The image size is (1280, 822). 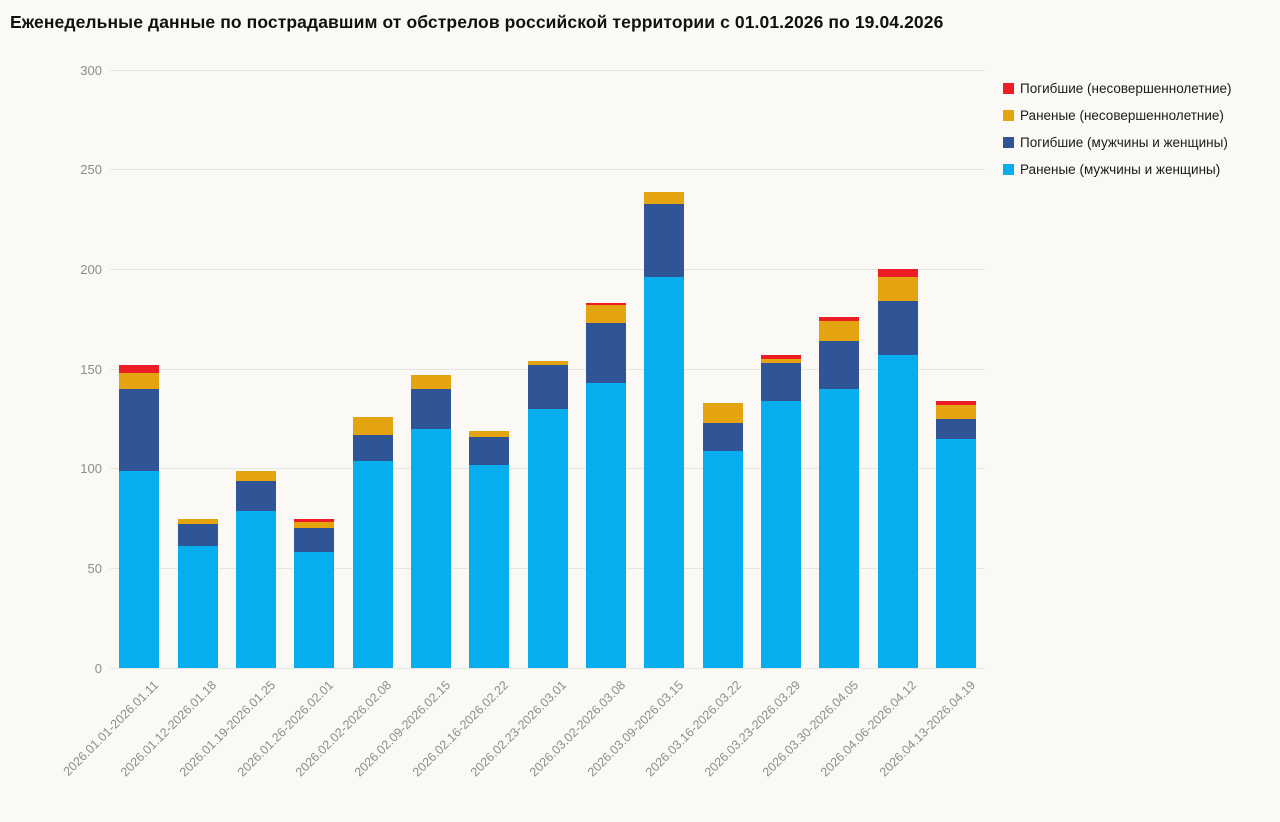 I want to click on legend-item-label: Раненые (мужчины и женщины), so click(x=1120, y=169).